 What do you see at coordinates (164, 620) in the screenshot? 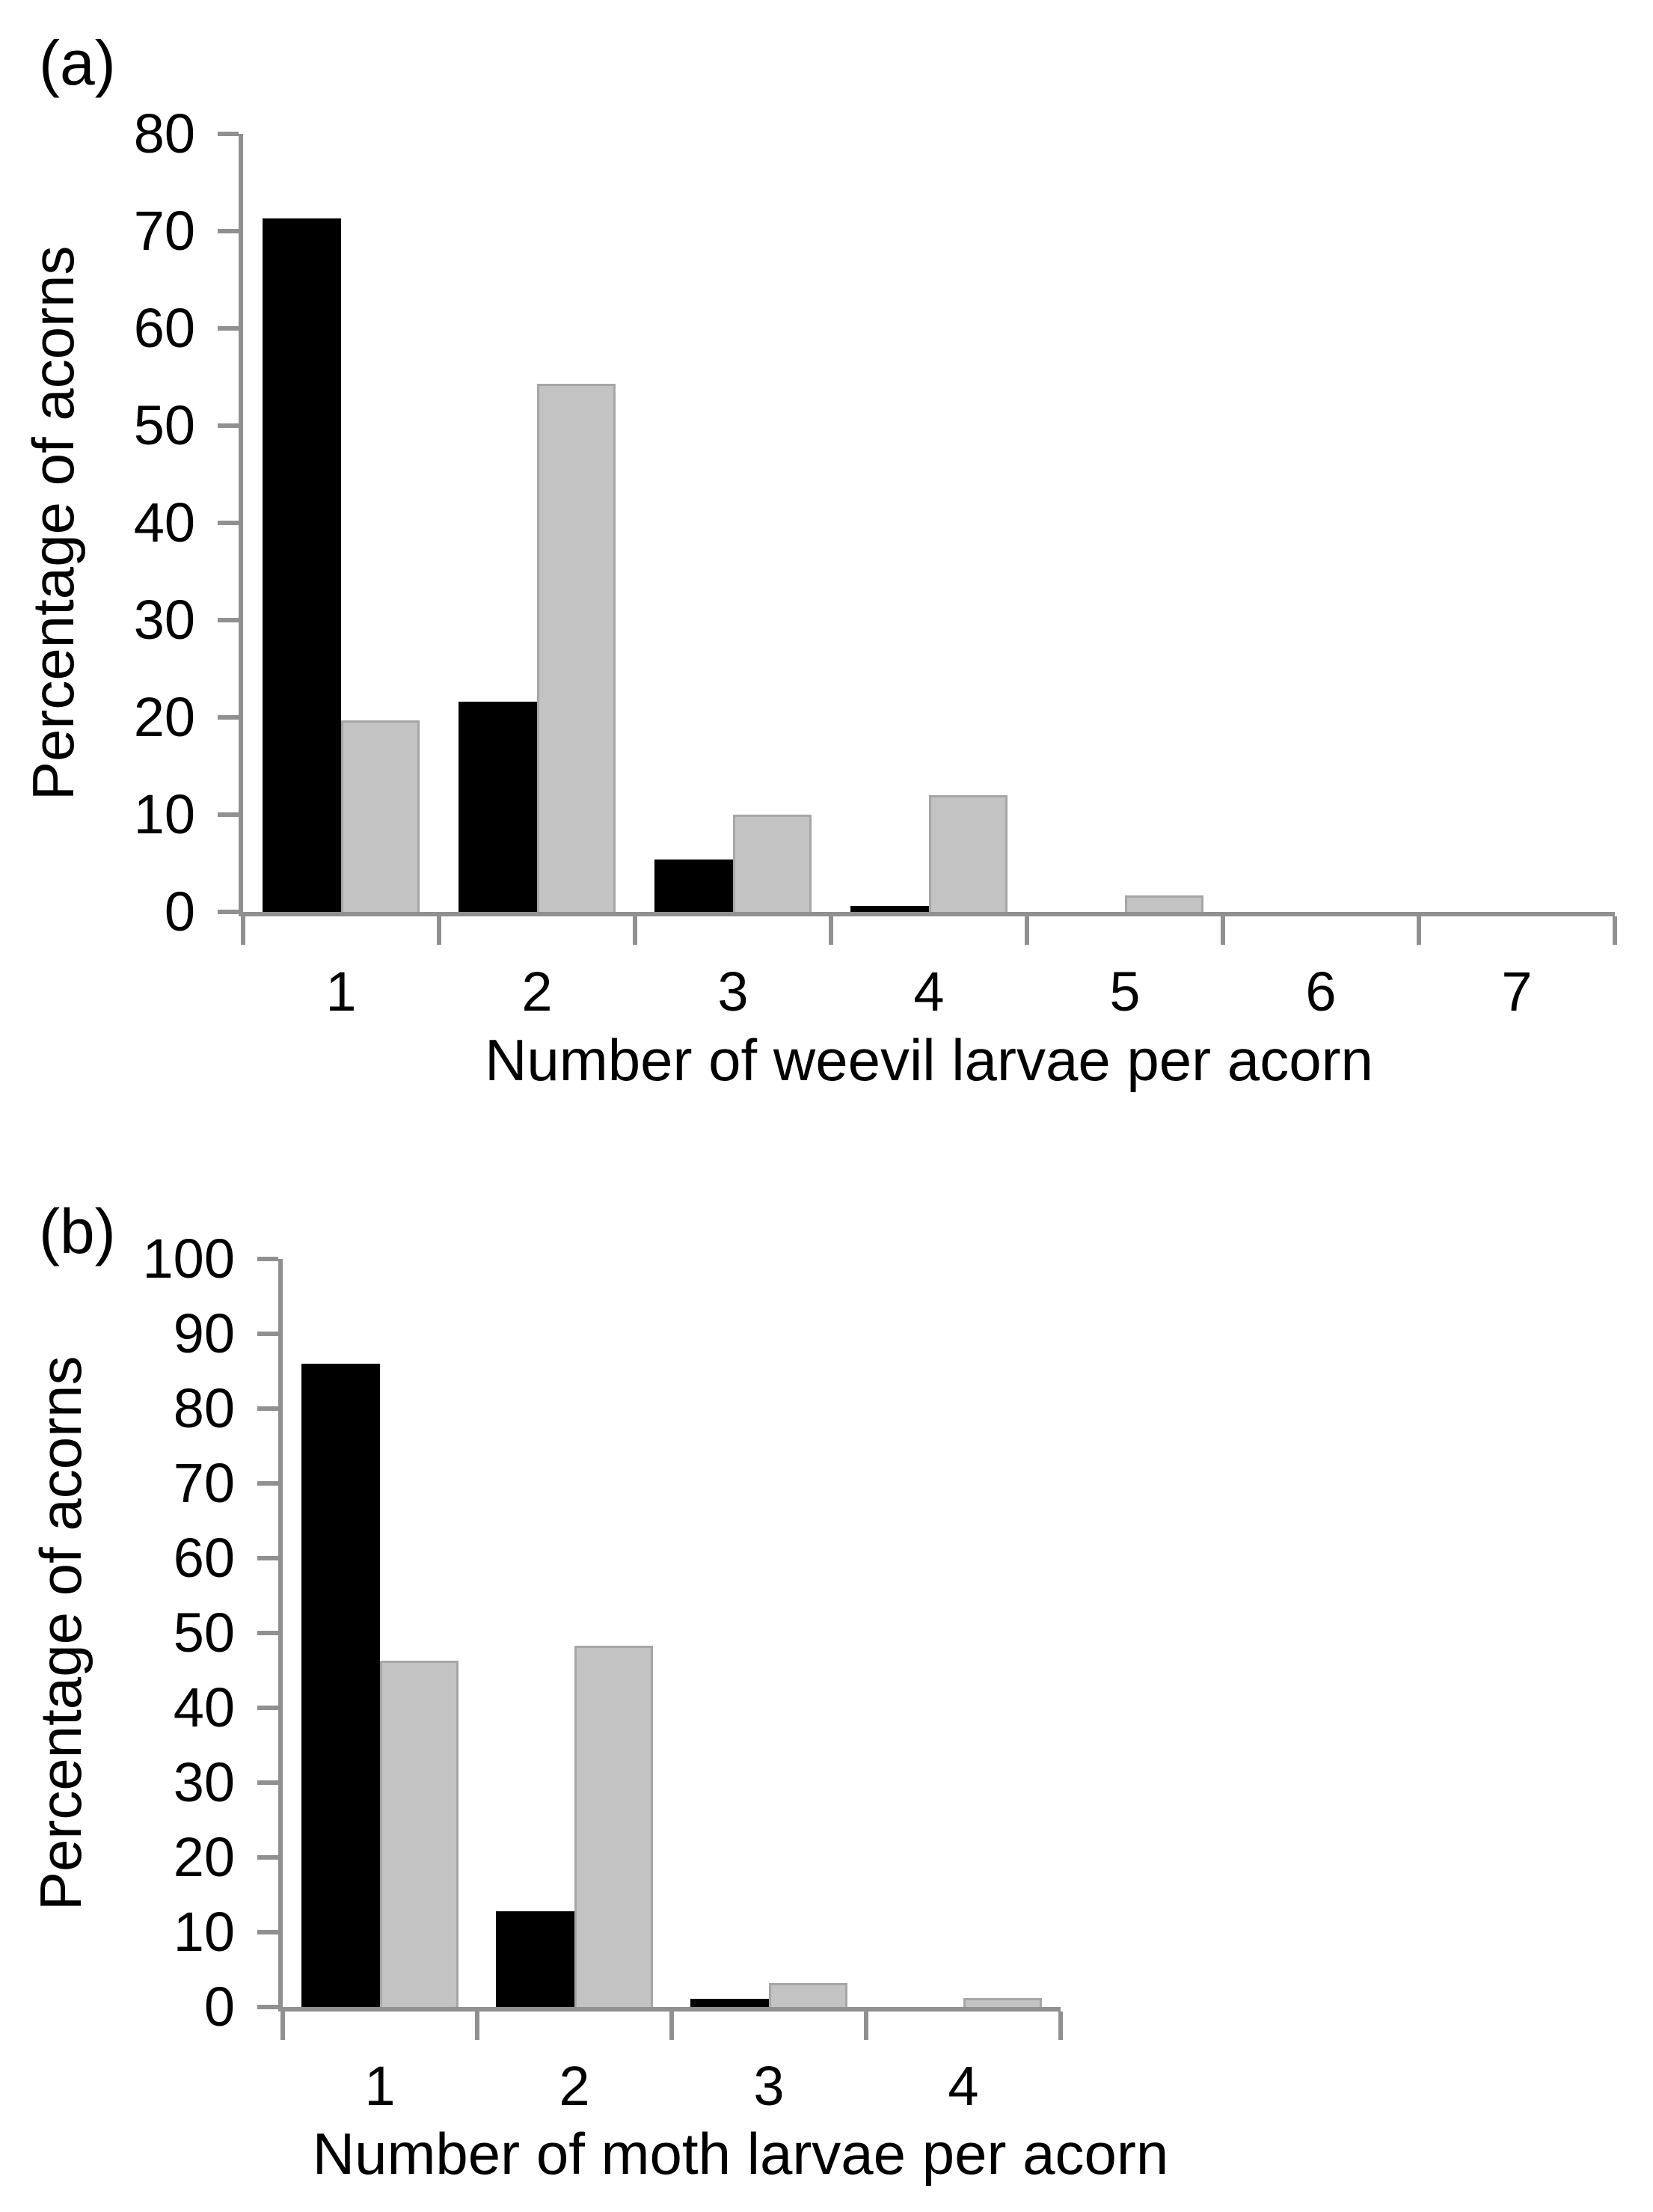
I see `panel-a-y-tick-label-30: 30` at bounding box center [164, 620].